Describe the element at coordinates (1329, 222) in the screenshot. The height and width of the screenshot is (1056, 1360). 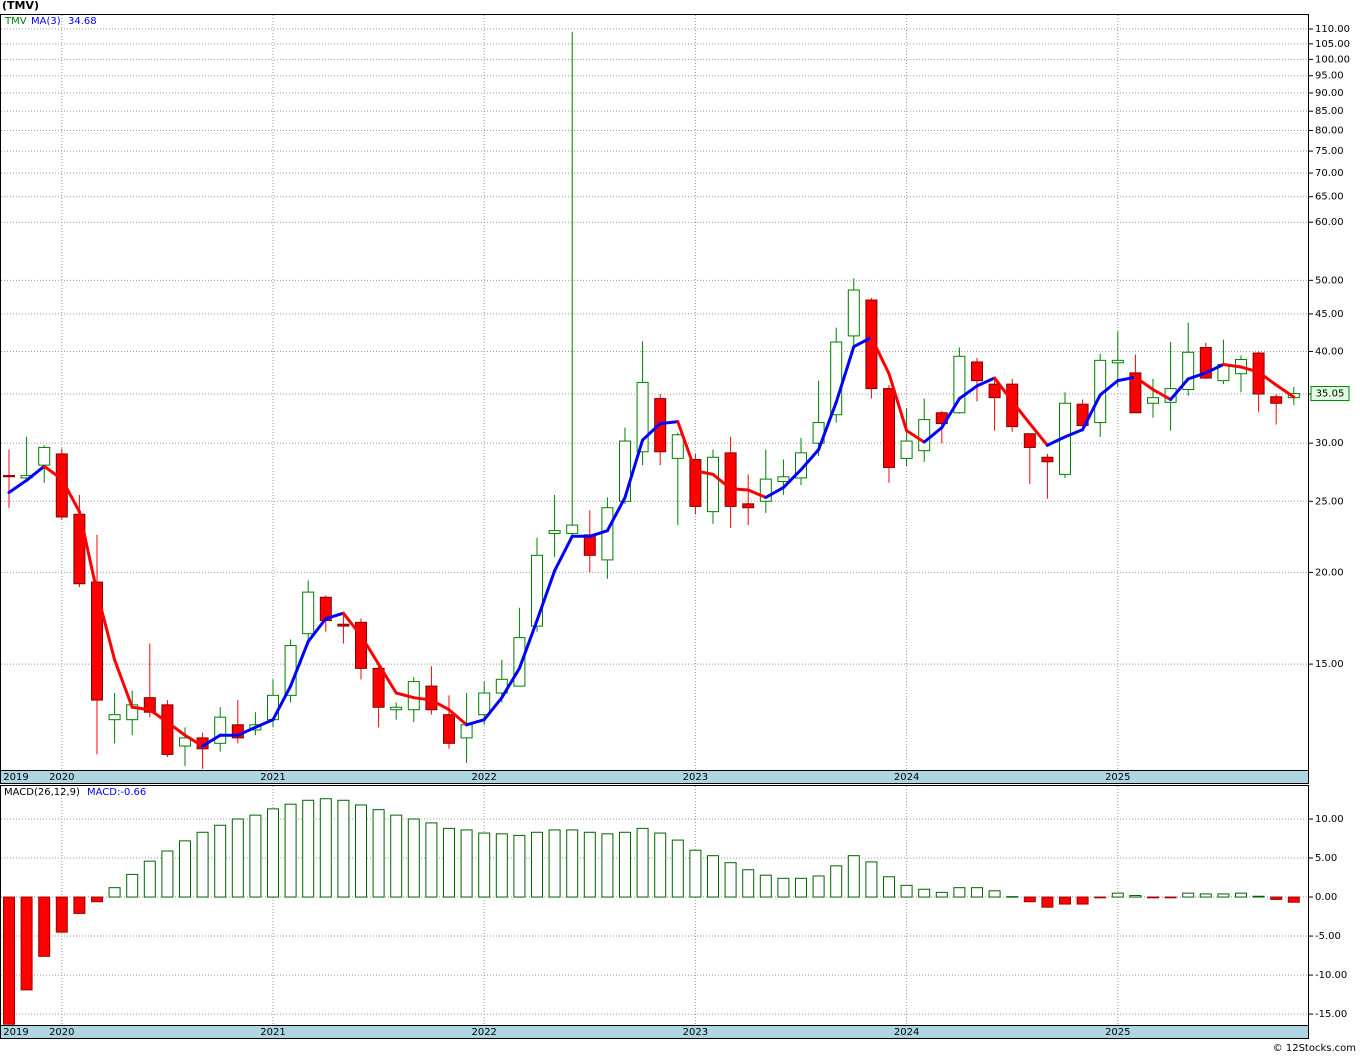
I see `y-tick-label: 60.00` at that location.